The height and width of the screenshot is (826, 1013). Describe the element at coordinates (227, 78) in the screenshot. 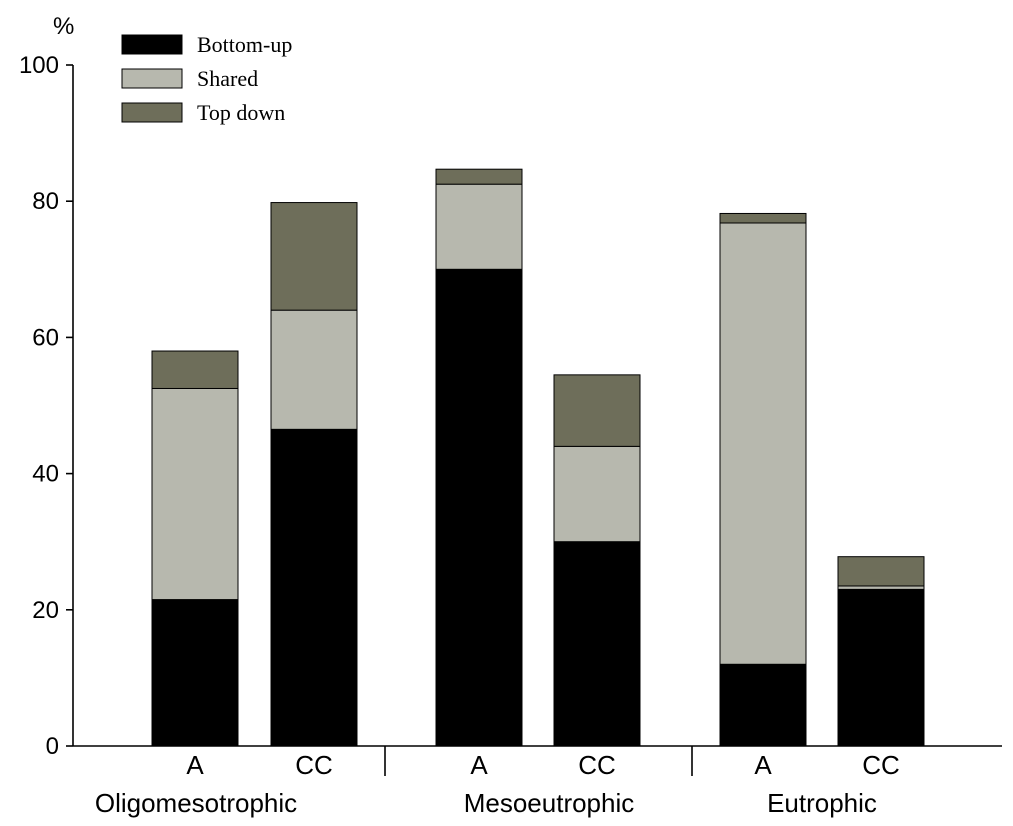

I see `legend-label: Shared` at that location.